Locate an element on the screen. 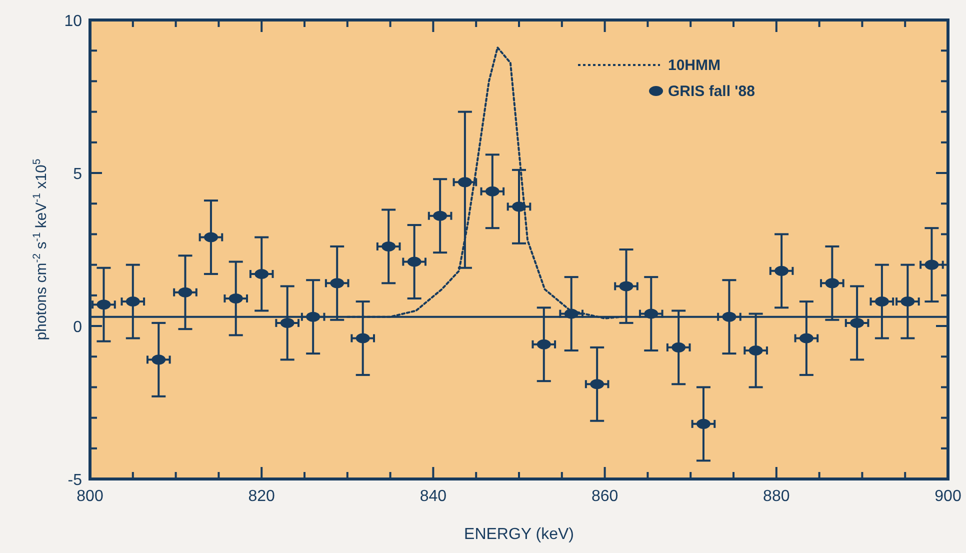 The image size is (966, 553). y-tick-label: -5 is located at coordinates (75, 480).